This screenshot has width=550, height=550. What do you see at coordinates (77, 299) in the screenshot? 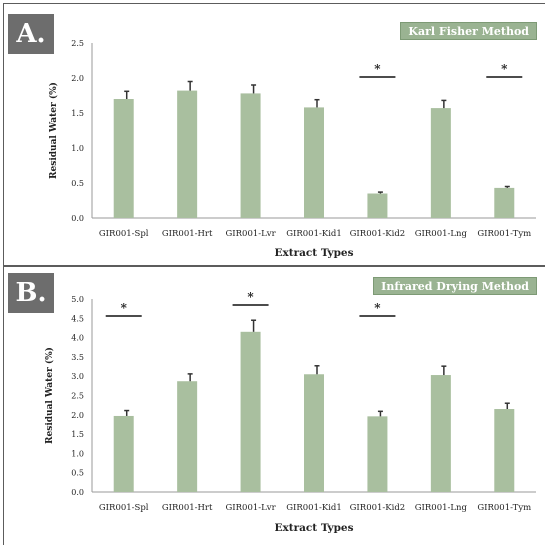
I see `y-tick-label: 5.0` at bounding box center [77, 299].